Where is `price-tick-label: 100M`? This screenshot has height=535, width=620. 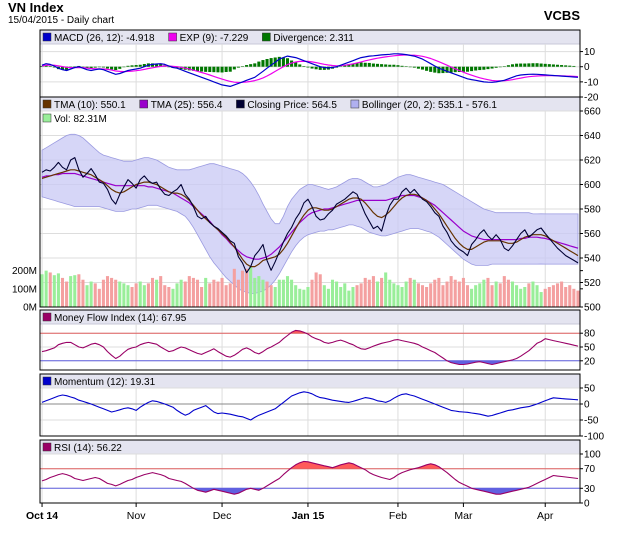
price-tick-label: 100M is located at coordinates (24, 289).